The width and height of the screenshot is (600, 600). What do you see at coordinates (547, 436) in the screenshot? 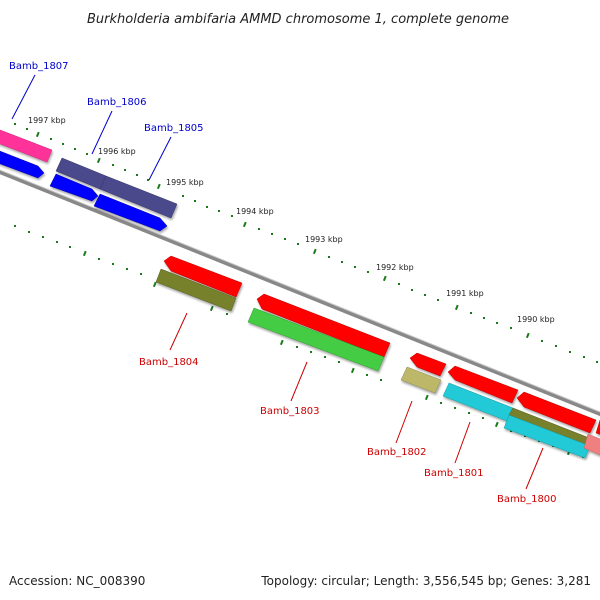
I see `gene-bamb-1800-arrow` at bounding box center [547, 436].